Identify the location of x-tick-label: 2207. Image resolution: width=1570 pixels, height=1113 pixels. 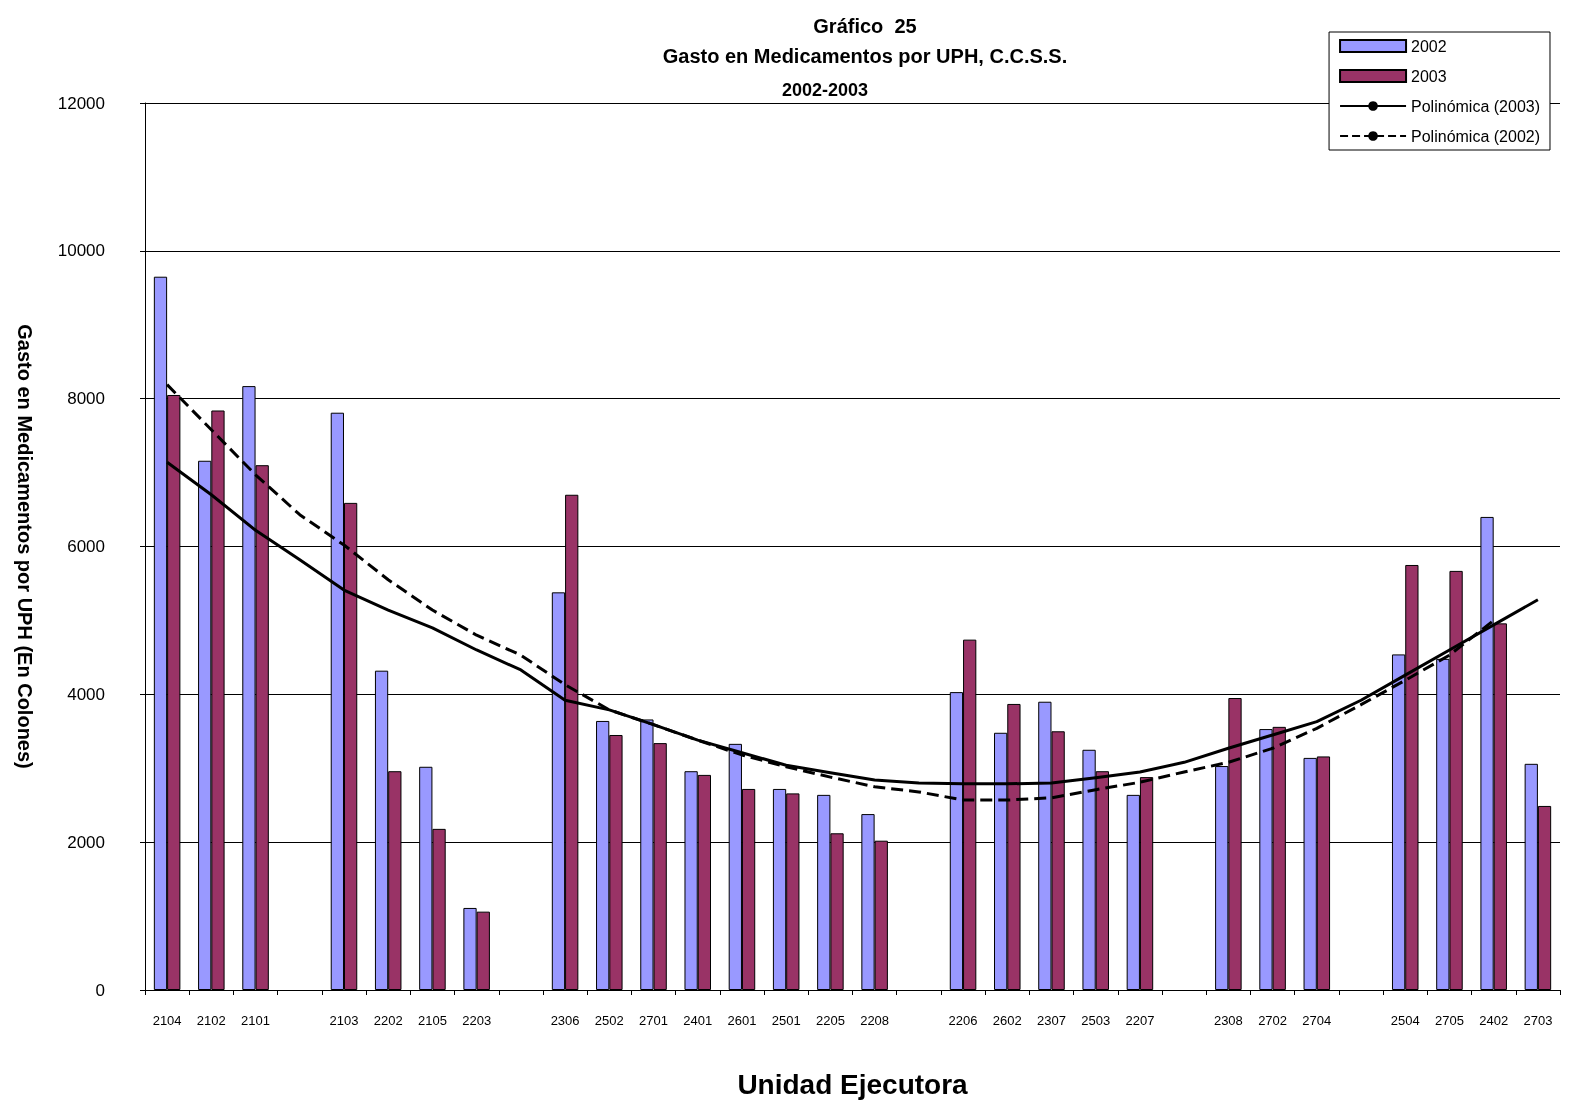
(1140, 1020).